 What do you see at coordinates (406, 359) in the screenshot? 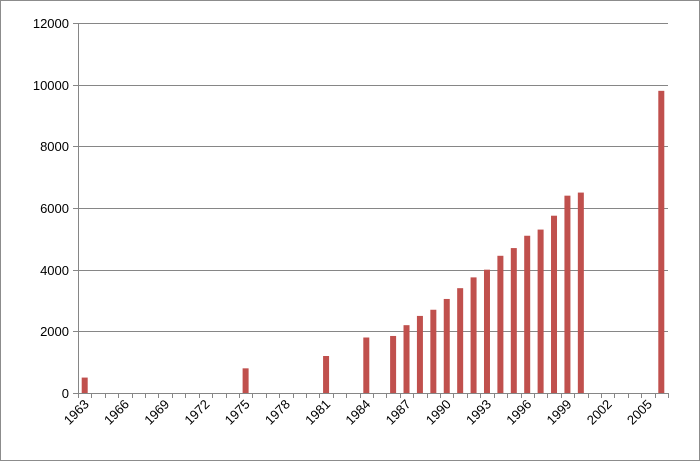
I see `bar-1987` at bounding box center [406, 359].